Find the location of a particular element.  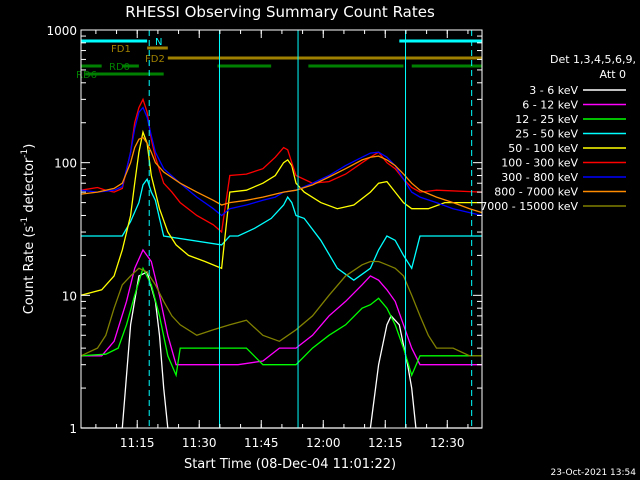

y-tick-label: 10 is located at coordinates (69, 296).